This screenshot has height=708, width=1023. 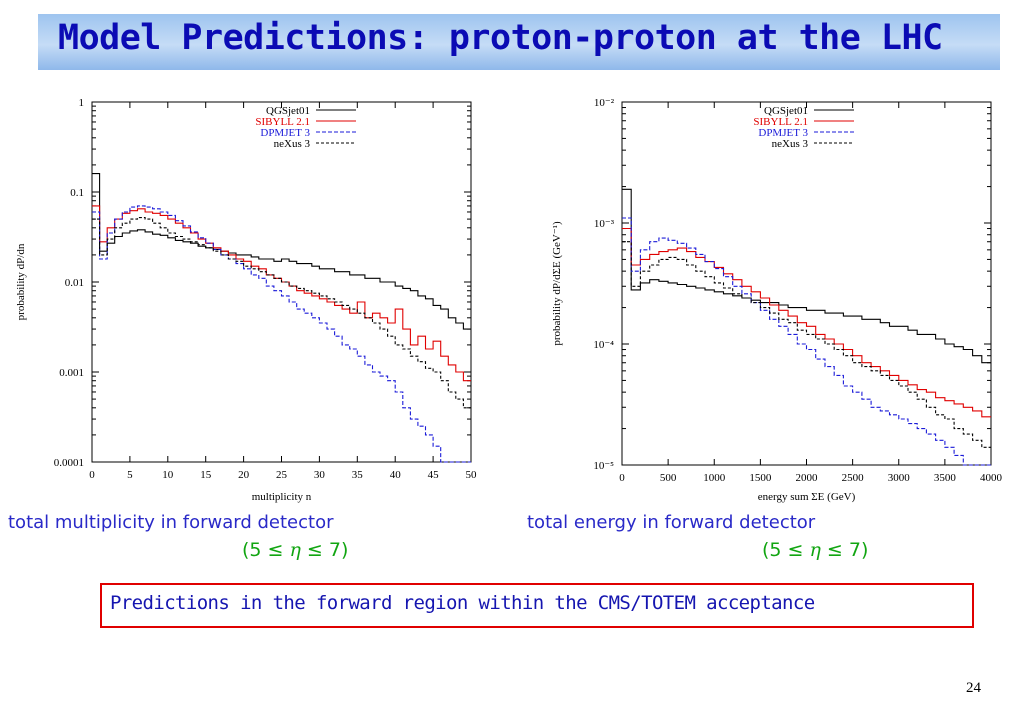 What do you see at coordinates (671, 522) in the screenshot?
I see `caption-energy: total energy in forward detector` at bounding box center [671, 522].